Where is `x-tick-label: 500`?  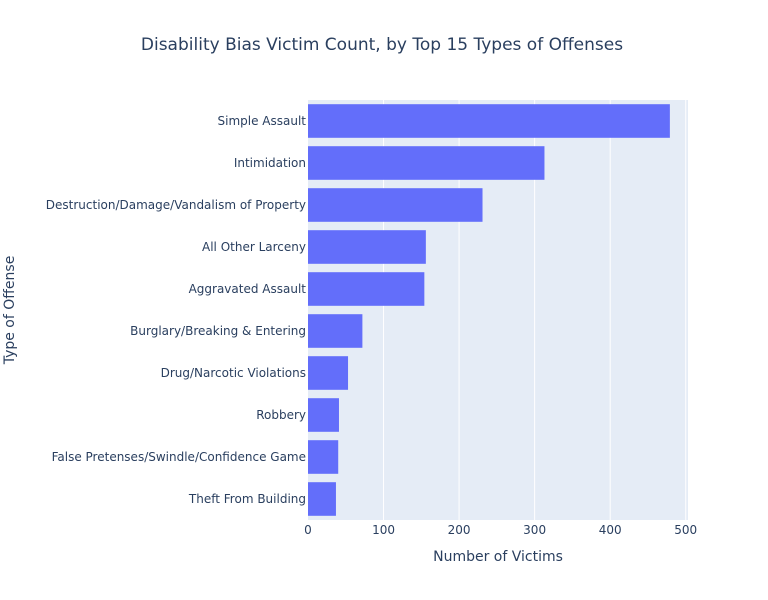
x-tick-label: 500 is located at coordinates (685, 530).